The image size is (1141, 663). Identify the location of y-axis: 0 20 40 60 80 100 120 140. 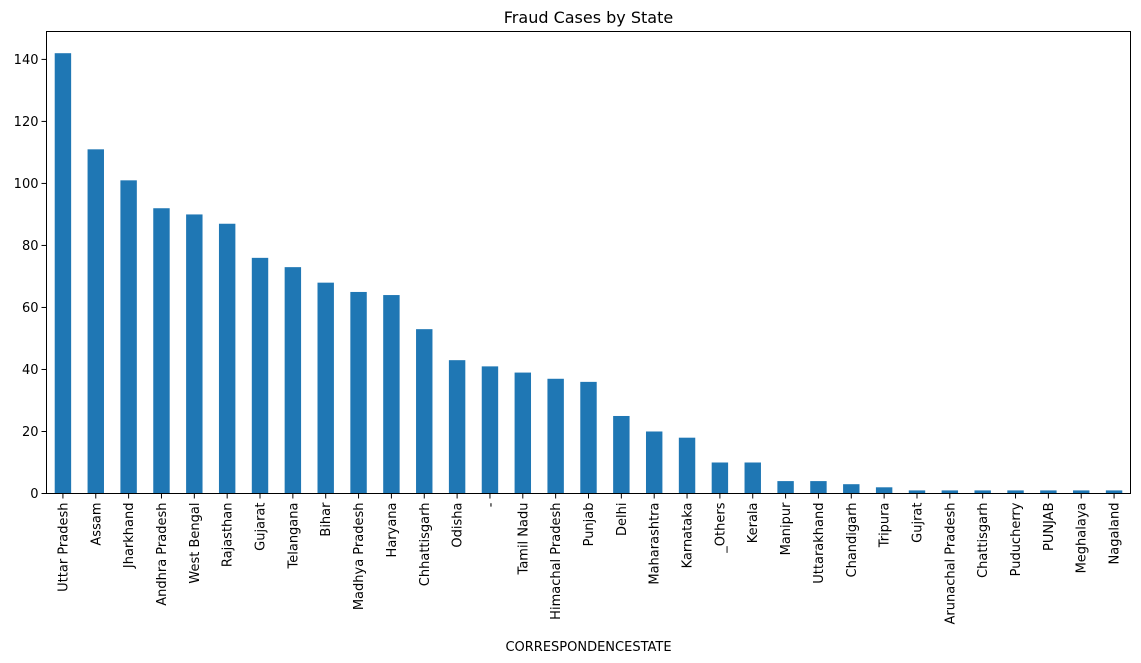
(30, 277).